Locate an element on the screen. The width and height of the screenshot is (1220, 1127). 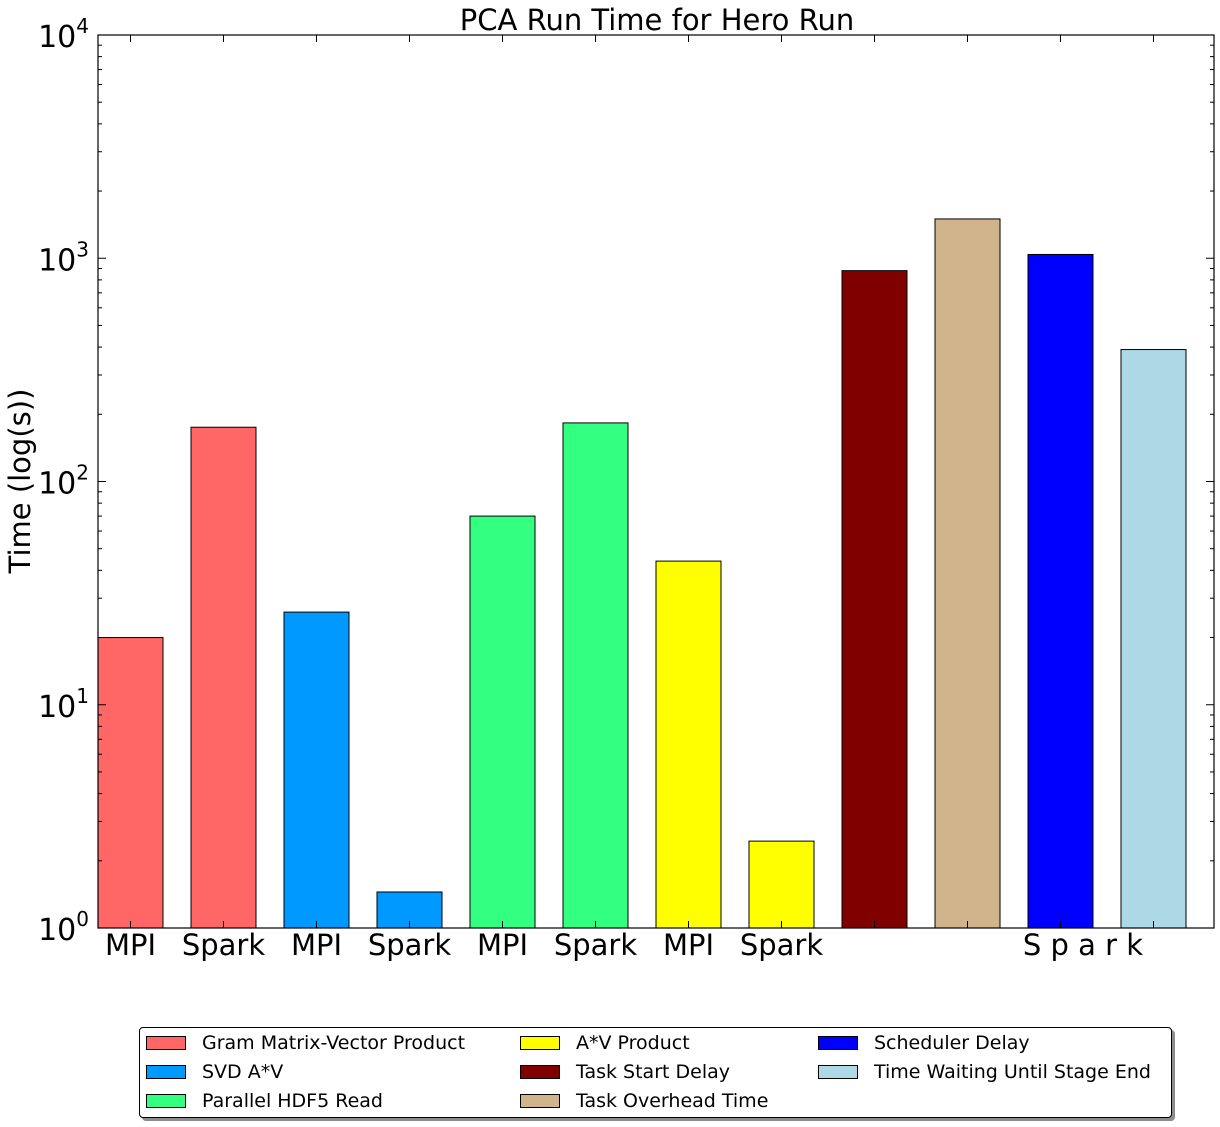
legend-label: Scheduler Delay is located at coordinates (952, 1043).